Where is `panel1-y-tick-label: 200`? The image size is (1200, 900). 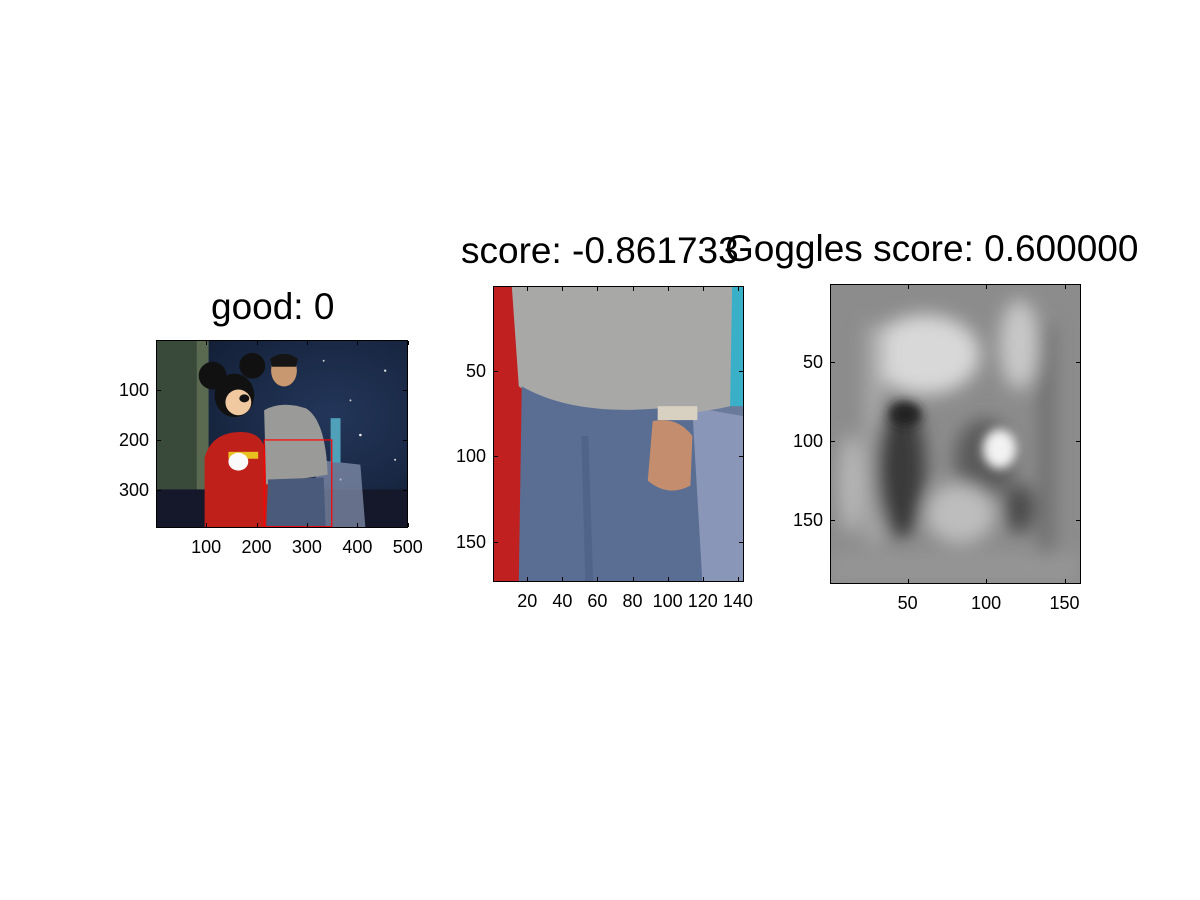
panel1-y-tick-label: 200 is located at coordinates (133, 440).